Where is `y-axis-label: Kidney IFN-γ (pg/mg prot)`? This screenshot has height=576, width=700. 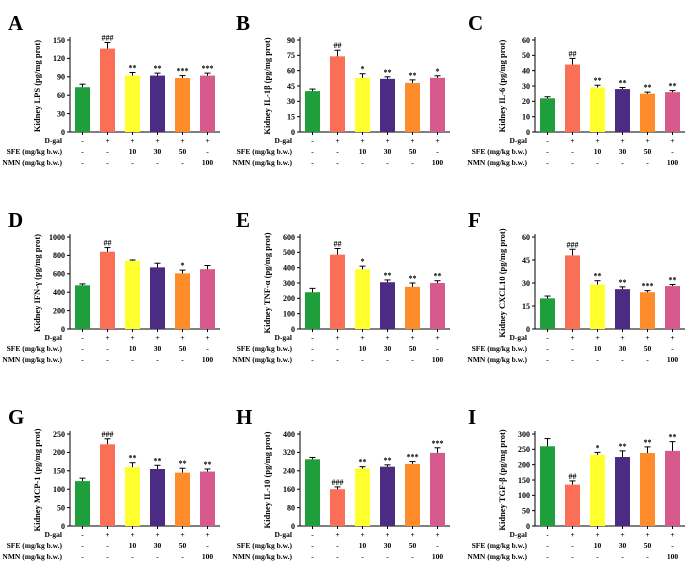 y-axis-label: Kidney IFN-γ (pg/mg prot) is located at coordinates (37, 283).